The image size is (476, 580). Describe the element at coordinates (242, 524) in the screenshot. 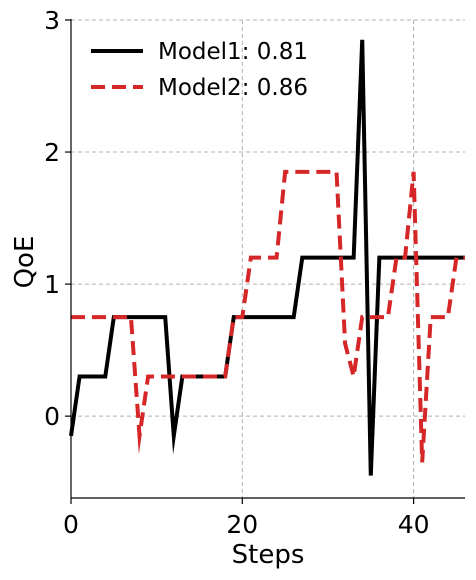

I see `x-tick-label-1: 20` at that location.